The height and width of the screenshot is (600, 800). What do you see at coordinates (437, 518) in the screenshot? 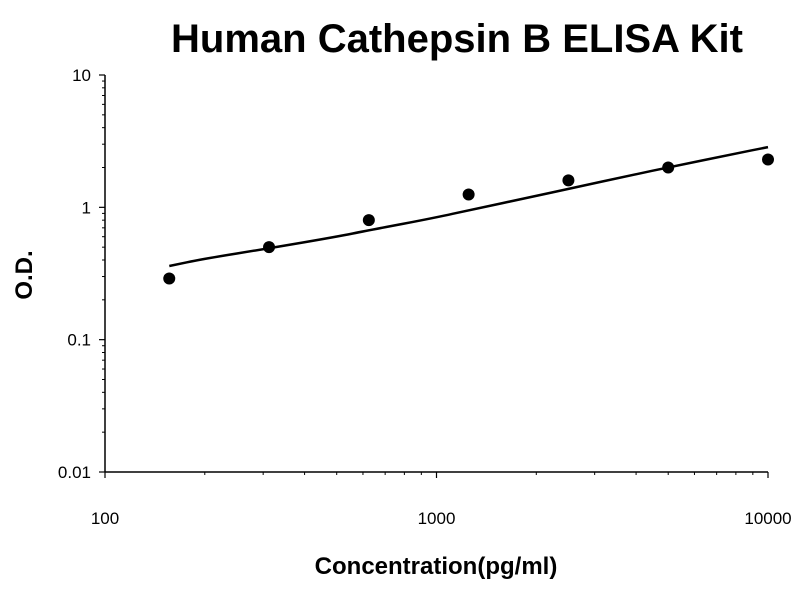
I see `x-tick-label: 1000` at bounding box center [437, 518].